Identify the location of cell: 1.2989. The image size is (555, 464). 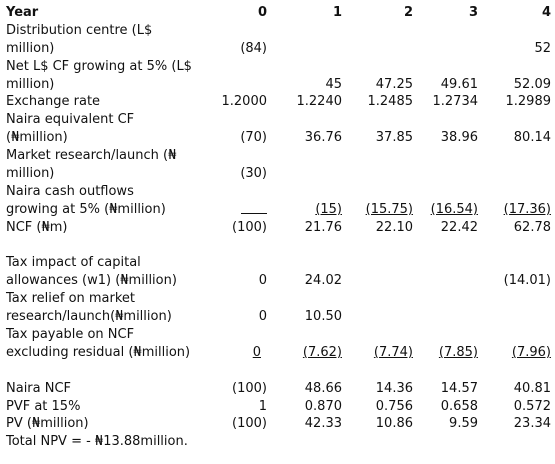
(528, 102).